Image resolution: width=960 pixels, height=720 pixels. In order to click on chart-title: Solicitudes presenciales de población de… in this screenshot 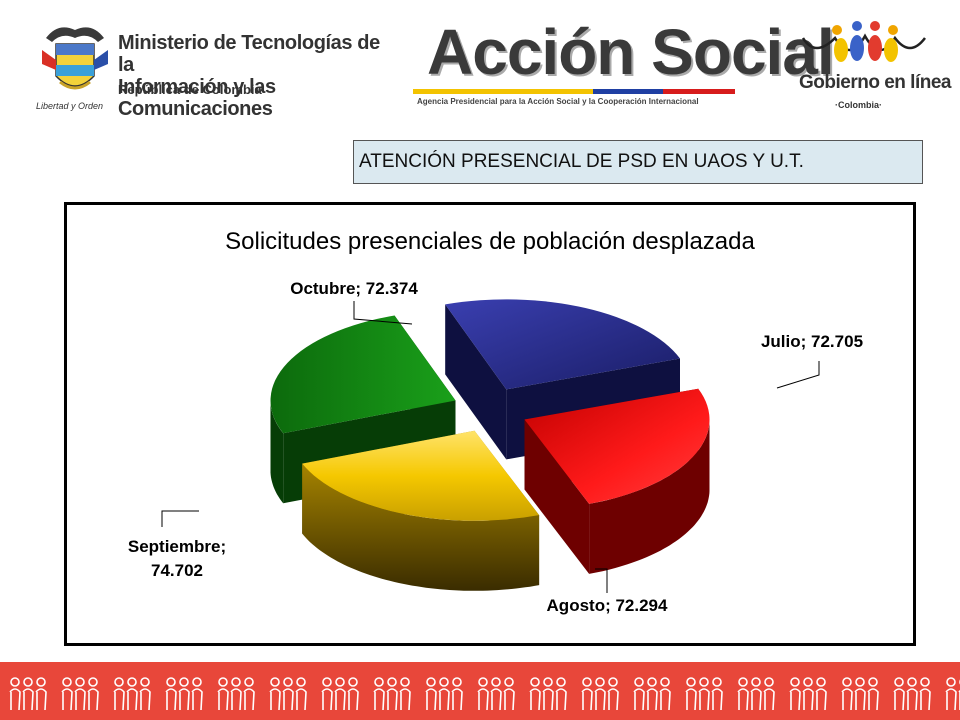, I will do `click(490, 241)`.